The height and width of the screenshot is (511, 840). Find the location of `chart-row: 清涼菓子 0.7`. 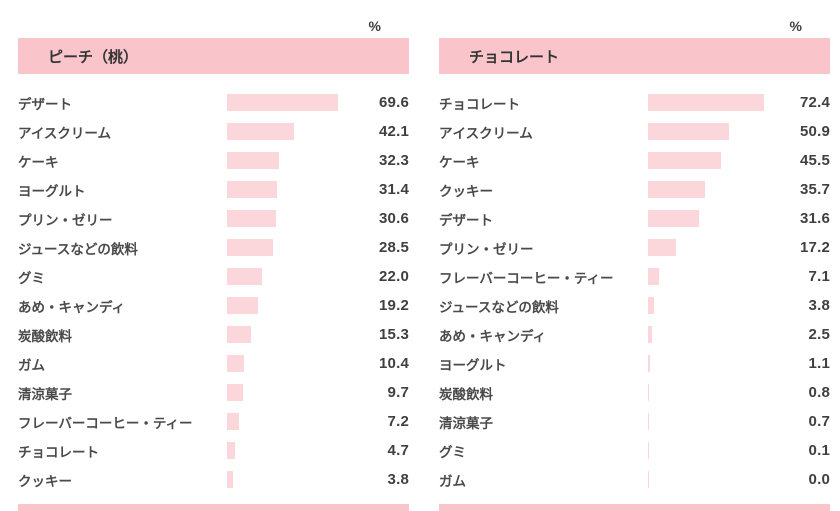

chart-row: 清涼菓子 0.7 is located at coordinates (634, 421).